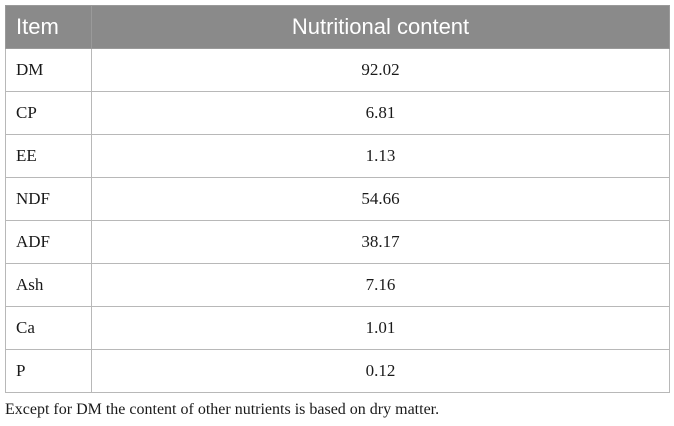  What do you see at coordinates (380, 328) in the screenshot?
I see `value-cell: 1.01` at bounding box center [380, 328].